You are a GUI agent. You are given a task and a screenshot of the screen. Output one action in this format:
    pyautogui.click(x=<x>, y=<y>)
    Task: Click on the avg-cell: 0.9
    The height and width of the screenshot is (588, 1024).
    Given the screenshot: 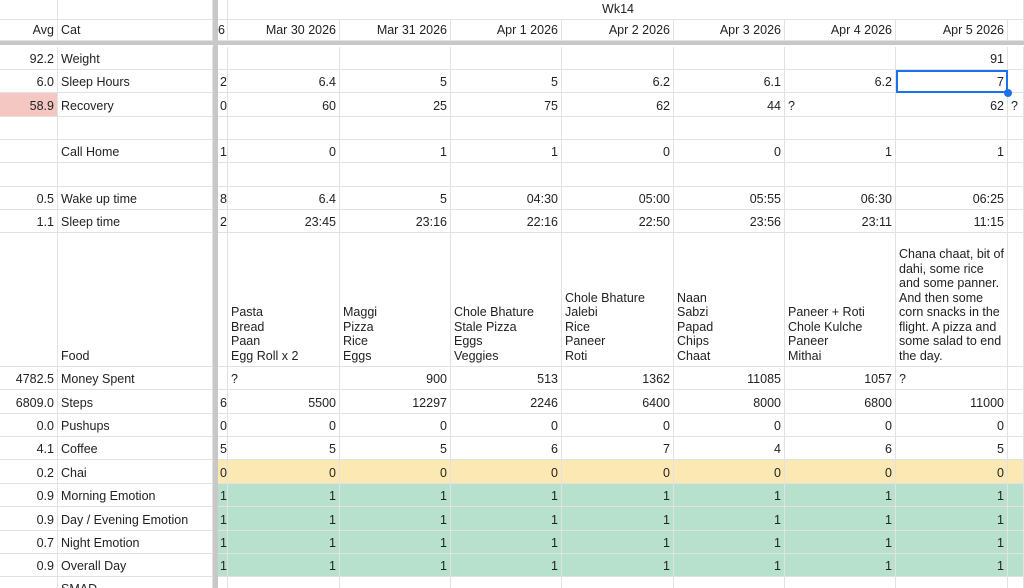 What is the action you would take?
    pyautogui.click(x=29, y=519)
    